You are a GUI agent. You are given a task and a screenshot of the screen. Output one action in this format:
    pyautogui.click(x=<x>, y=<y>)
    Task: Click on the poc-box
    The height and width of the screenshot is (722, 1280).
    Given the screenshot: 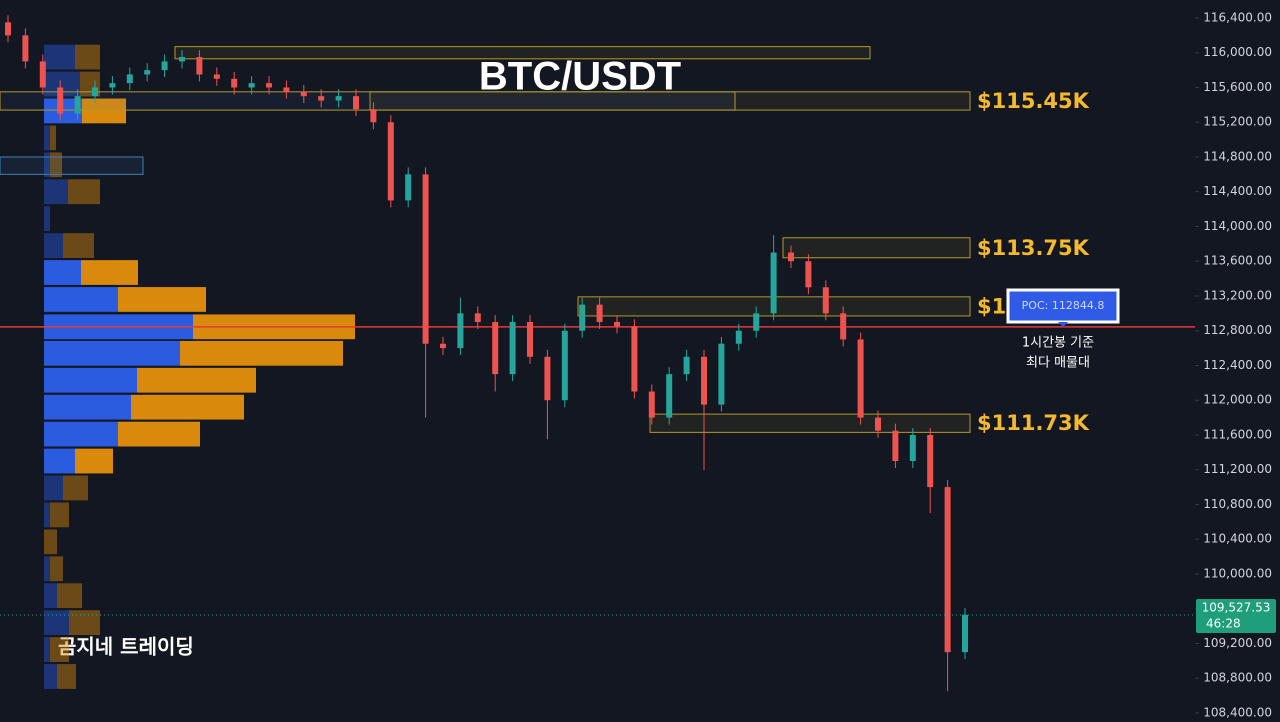 What is the action you would take?
    pyautogui.click(x=1063, y=306)
    